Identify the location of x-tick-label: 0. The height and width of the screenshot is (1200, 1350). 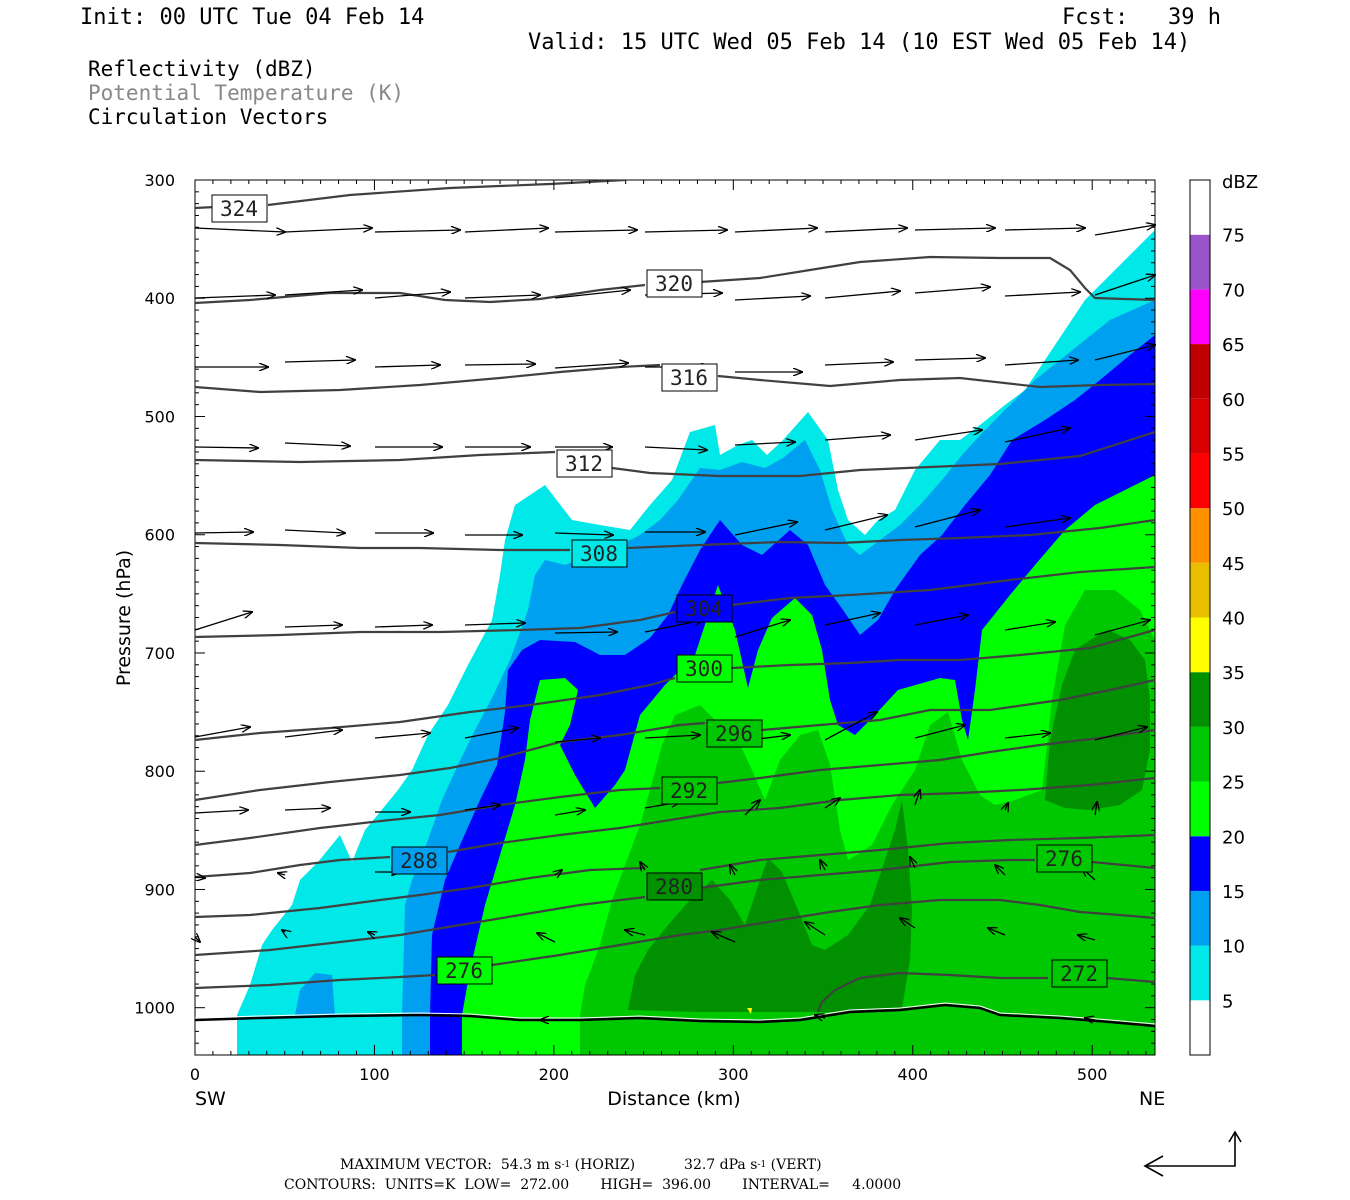
(195, 1074).